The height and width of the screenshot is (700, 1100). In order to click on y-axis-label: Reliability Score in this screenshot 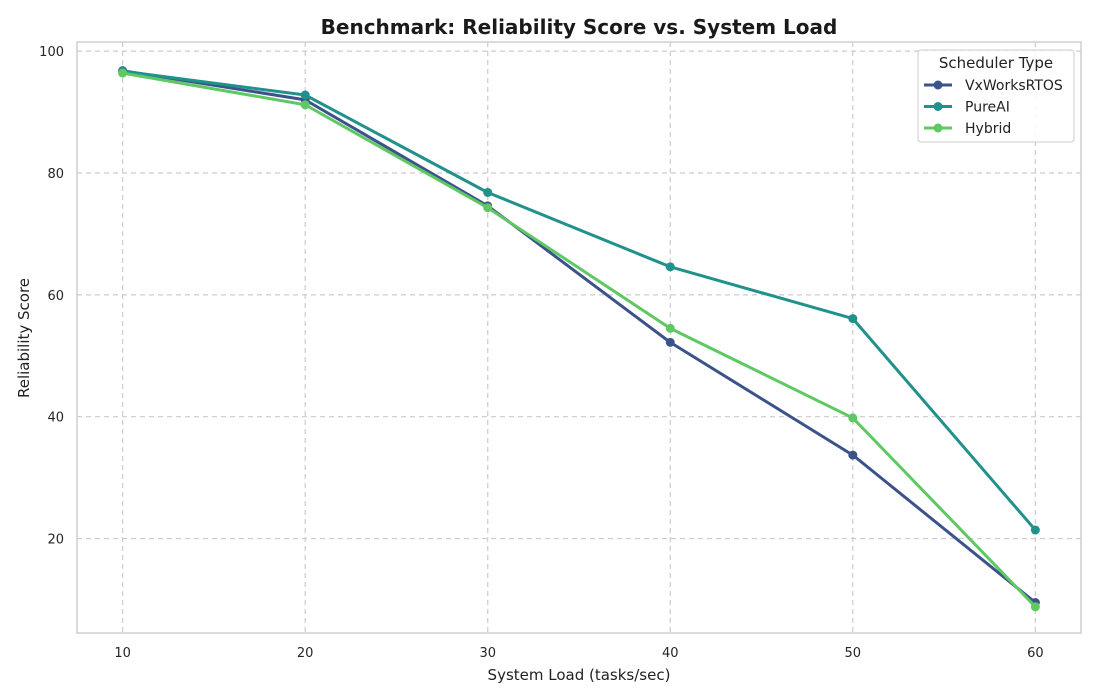, I will do `click(24, 338)`.